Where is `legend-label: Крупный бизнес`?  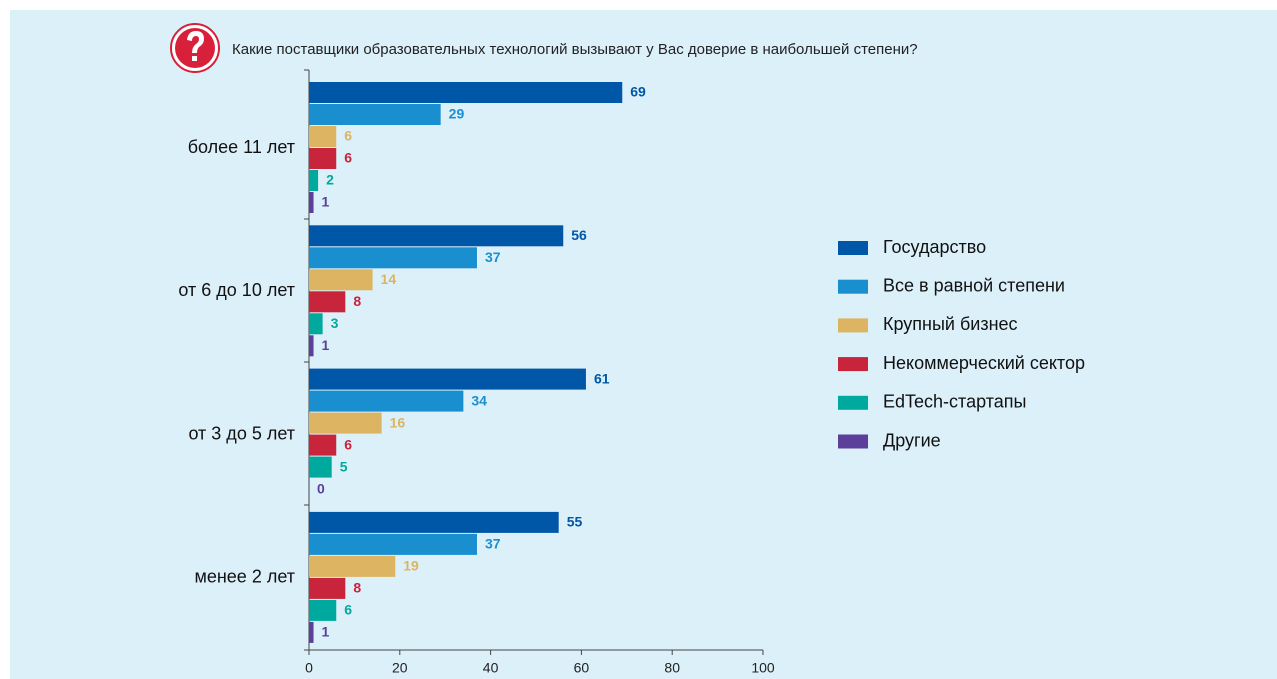
legend-label: Крупный бизнес is located at coordinates (950, 324).